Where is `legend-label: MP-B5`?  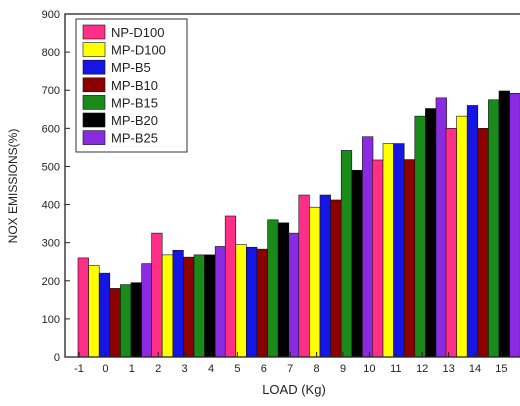 legend-label: MP-B5 is located at coordinates (131, 67).